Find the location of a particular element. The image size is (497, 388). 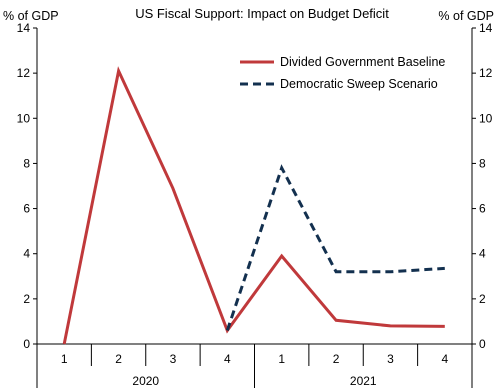

x-group-label: 2020 is located at coordinates (145, 381).